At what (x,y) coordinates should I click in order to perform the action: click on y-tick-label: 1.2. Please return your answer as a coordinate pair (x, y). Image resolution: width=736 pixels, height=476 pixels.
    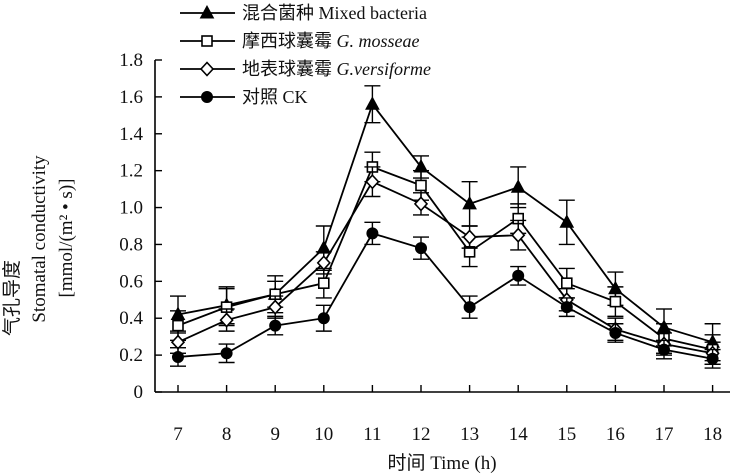
    Looking at the image, I should click on (131, 171).